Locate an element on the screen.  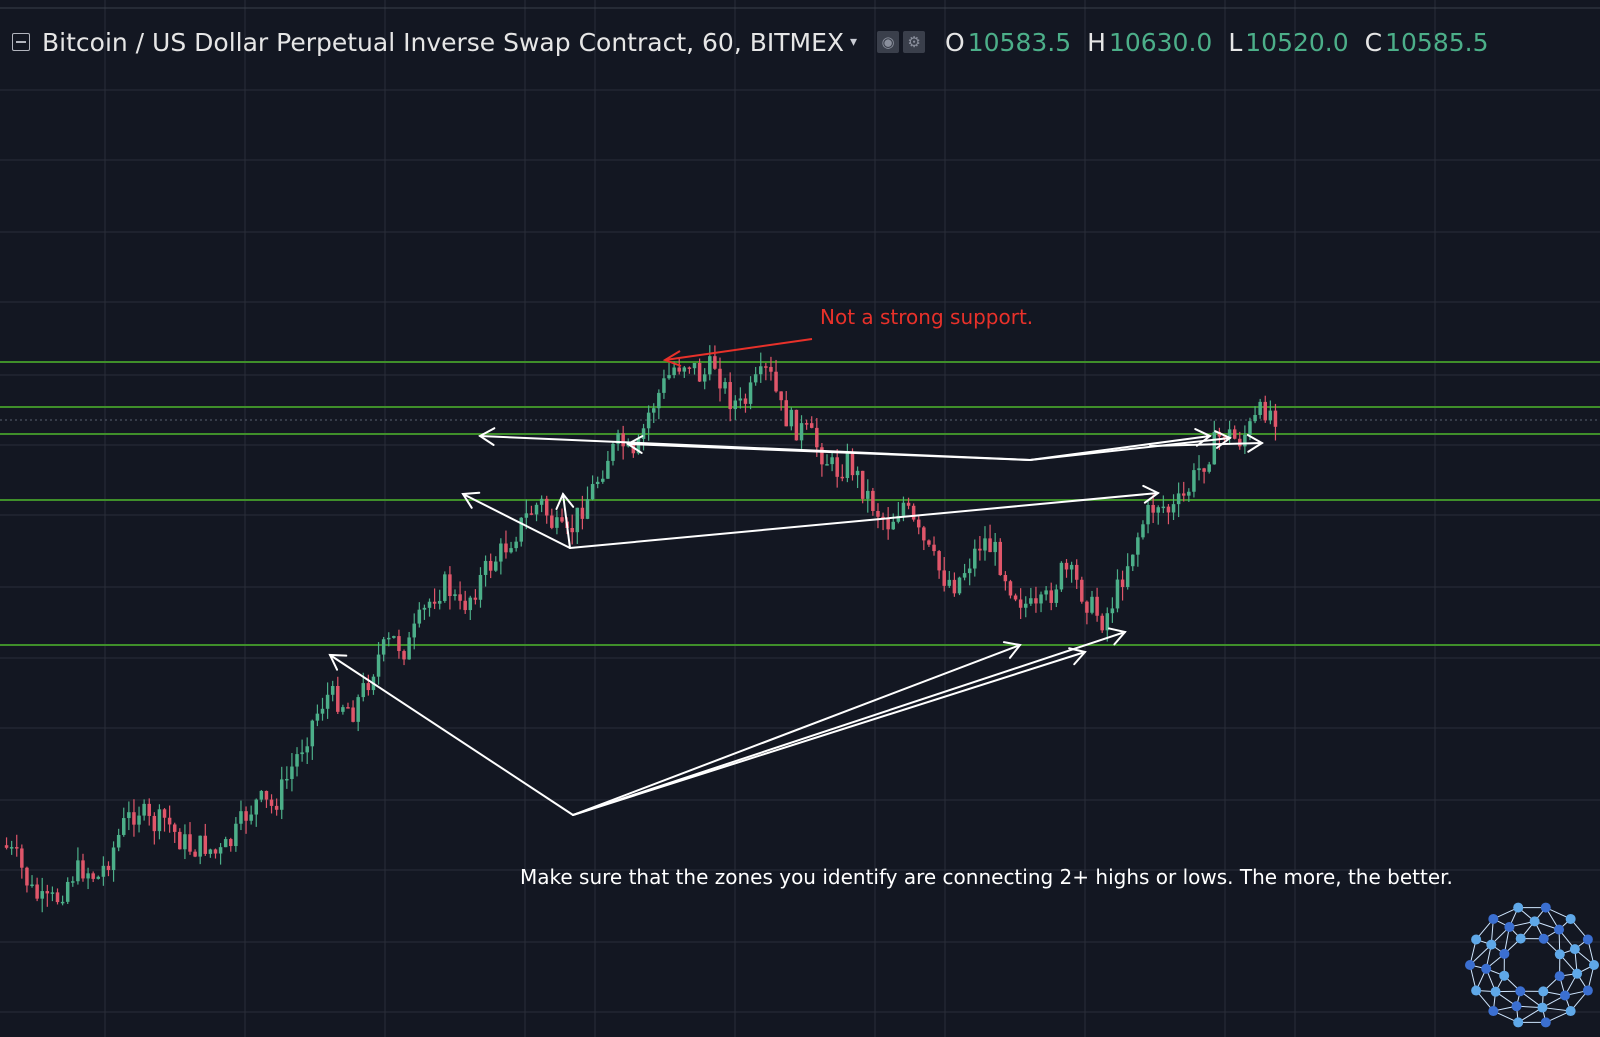
collapse-legend-icon is located at coordinates (21, 42).